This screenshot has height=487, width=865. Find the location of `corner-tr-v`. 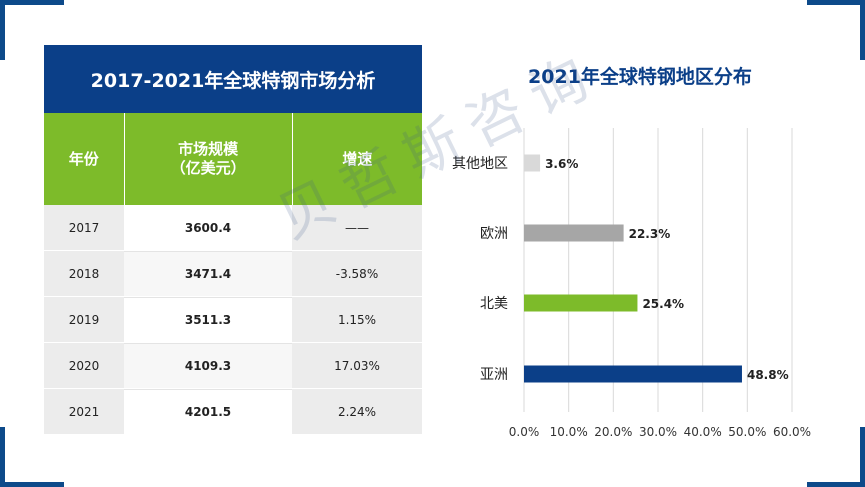

corner-tr-v is located at coordinates (862, 30).